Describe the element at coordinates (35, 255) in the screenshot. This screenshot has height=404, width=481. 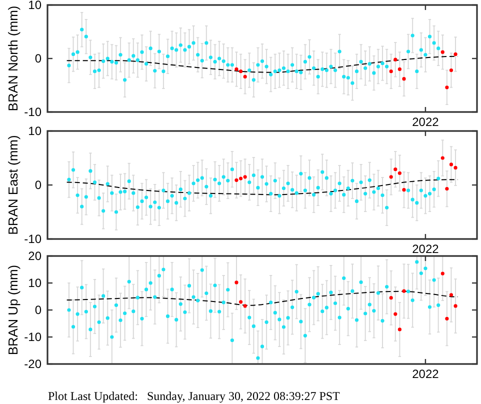
I see `y-tick-label: 20` at that location.